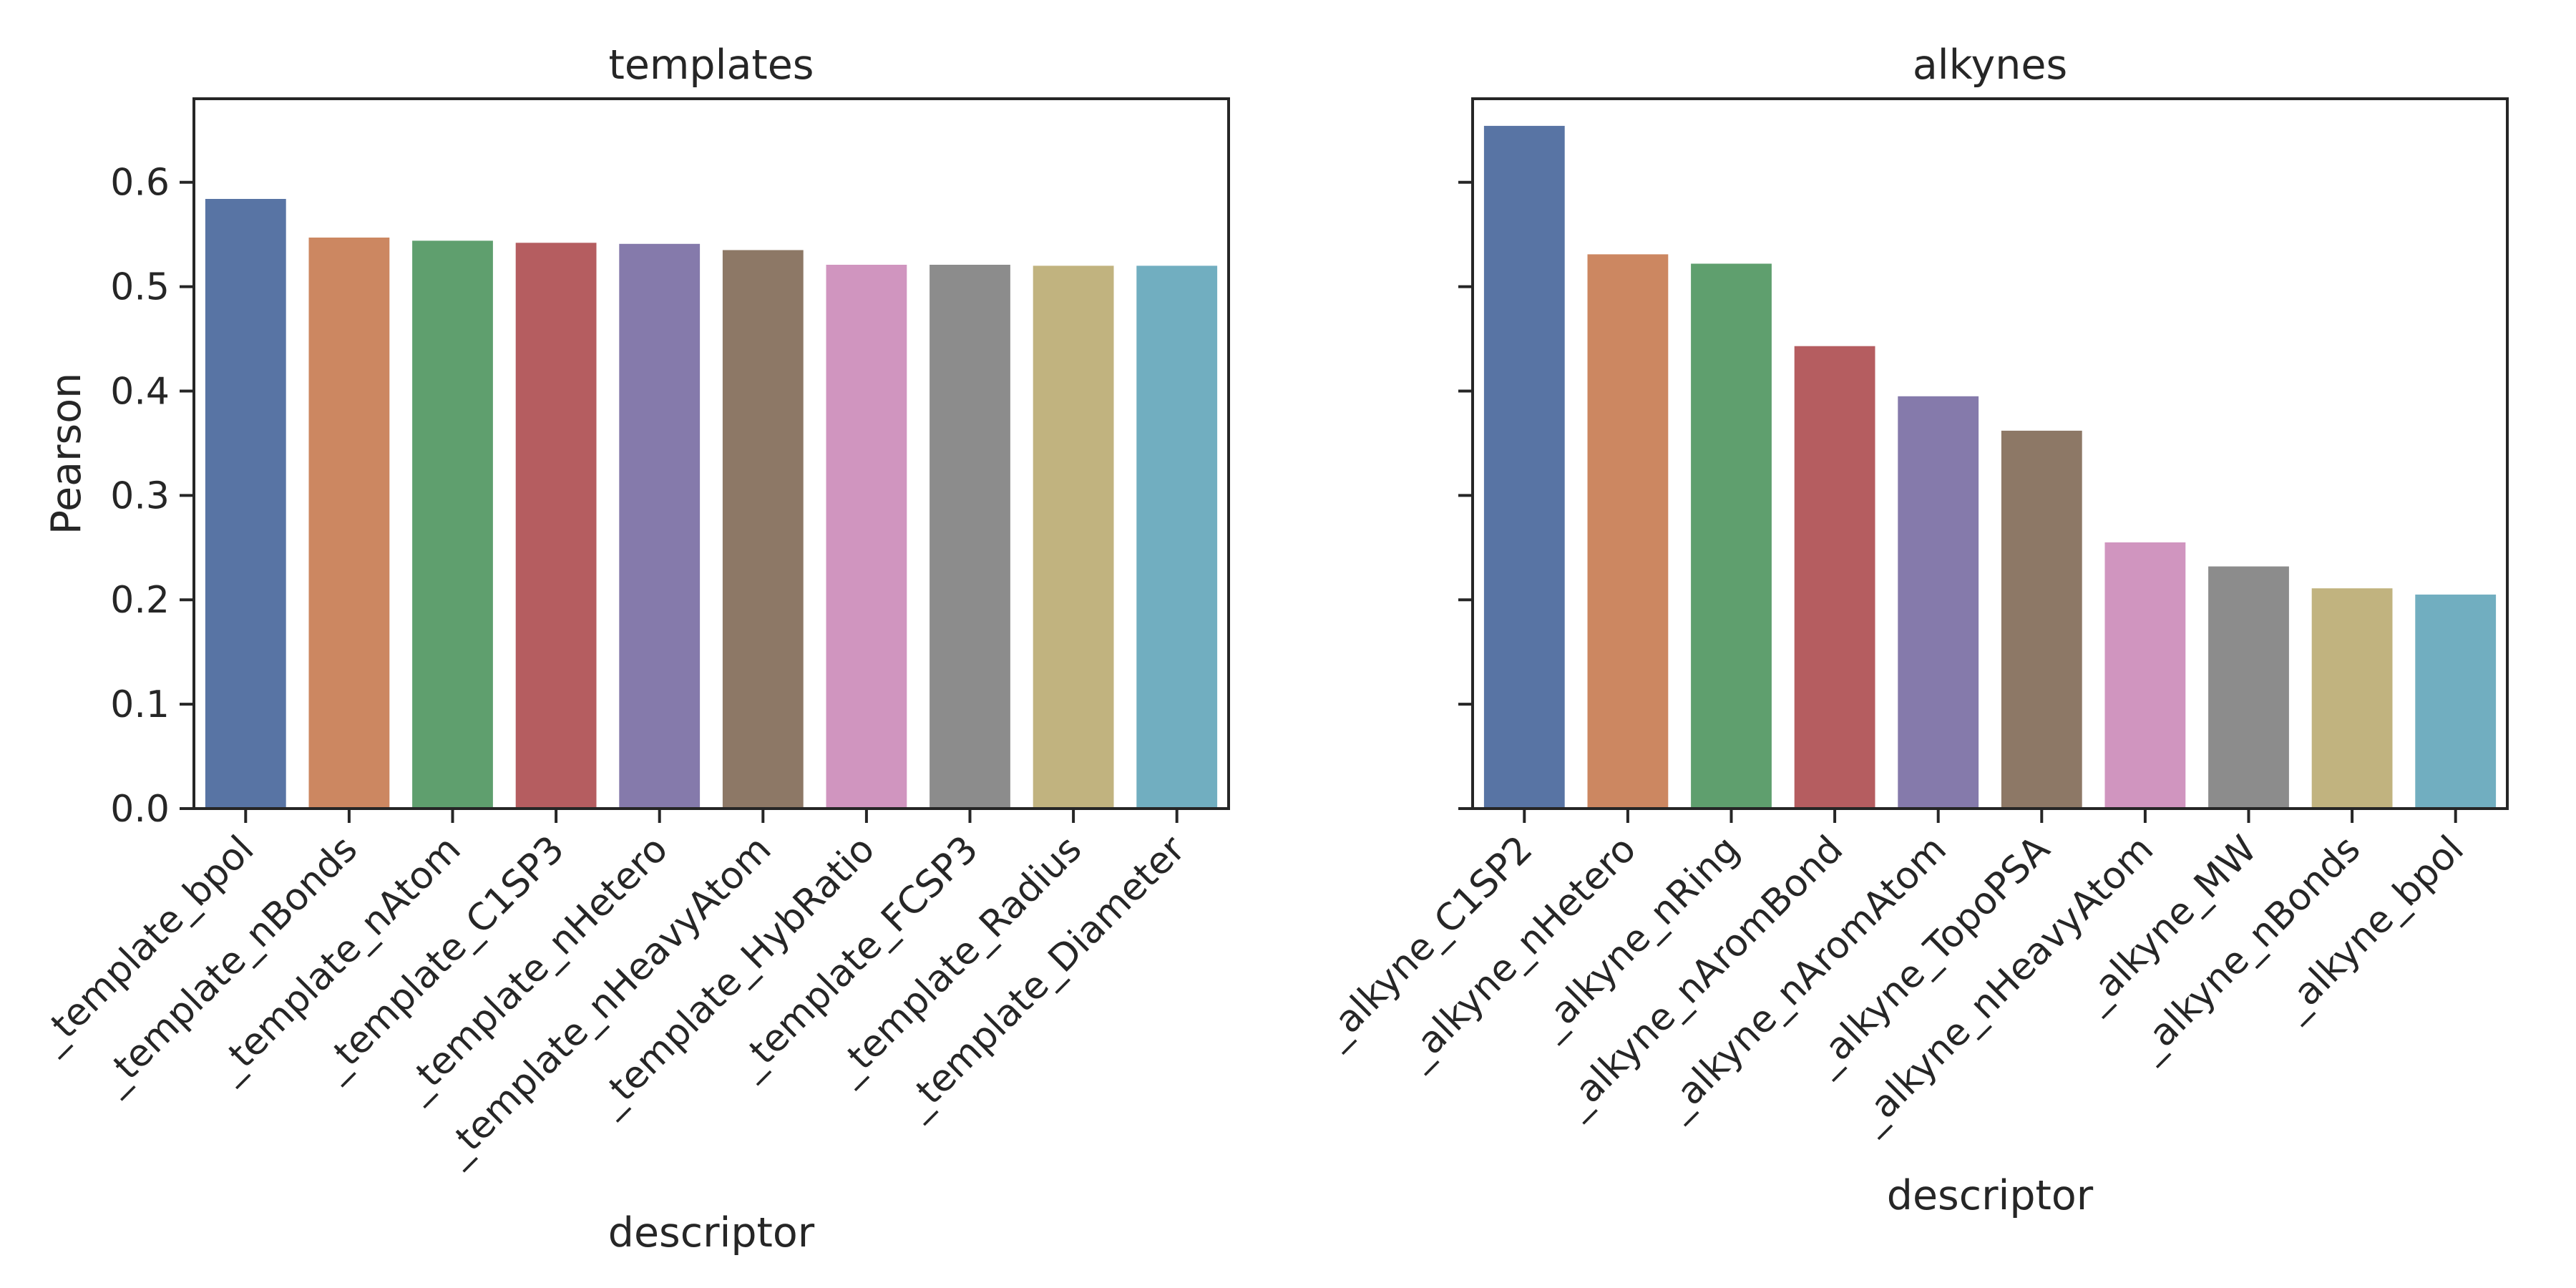 Image resolution: width=2576 pixels, height=1288 pixels. I want to click on alkynes-title: alkynes, so click(1990, 65).